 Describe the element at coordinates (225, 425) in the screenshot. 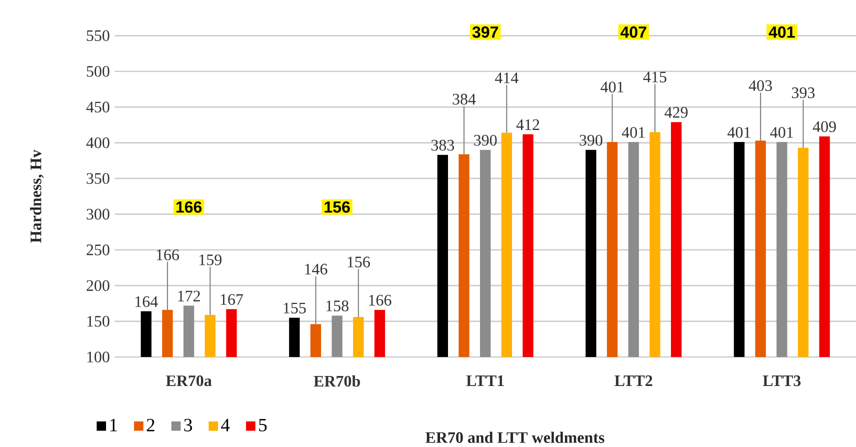

I see `legend-label: 4` at that location.